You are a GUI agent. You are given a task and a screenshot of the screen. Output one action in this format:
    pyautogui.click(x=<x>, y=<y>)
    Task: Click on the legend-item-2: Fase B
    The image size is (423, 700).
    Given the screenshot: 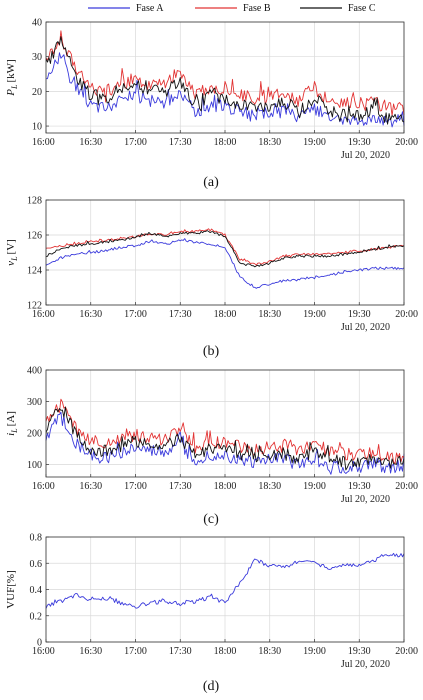 What is the action you would take?
    pyautogui.click(x=233, y=8)
    